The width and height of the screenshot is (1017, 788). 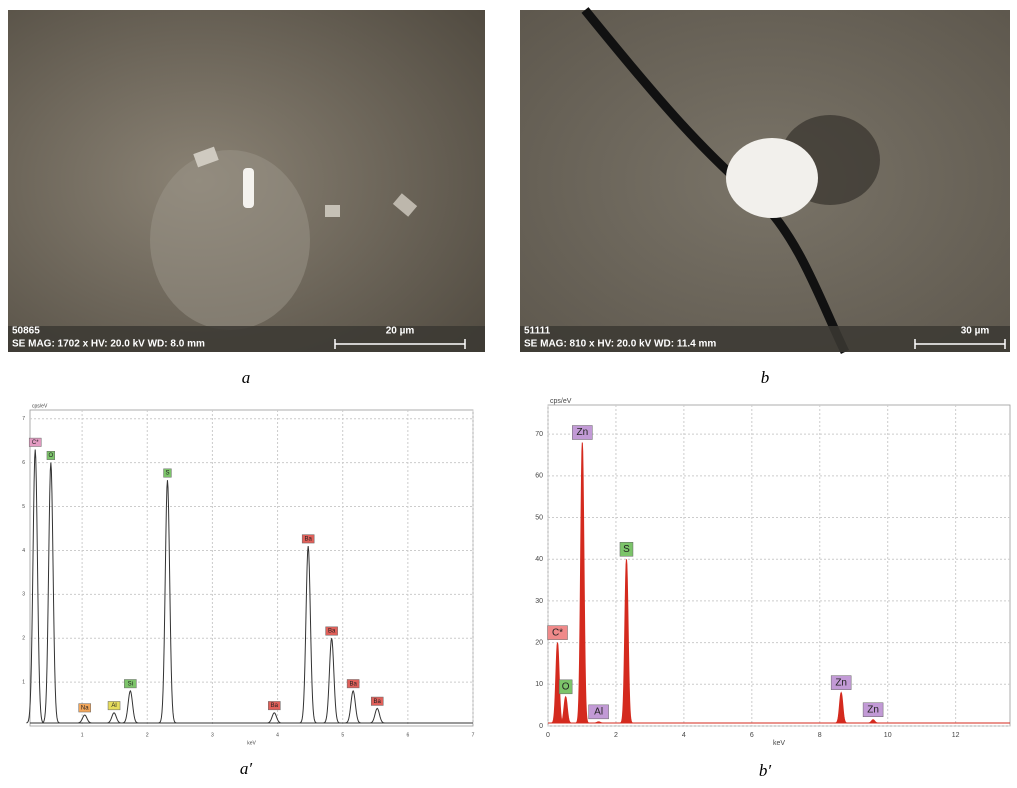 I want to click on image-info: SE MAG: 1702 x HV: 20.0 kV WD: 8.0 mm, so click(x=108, y=344).